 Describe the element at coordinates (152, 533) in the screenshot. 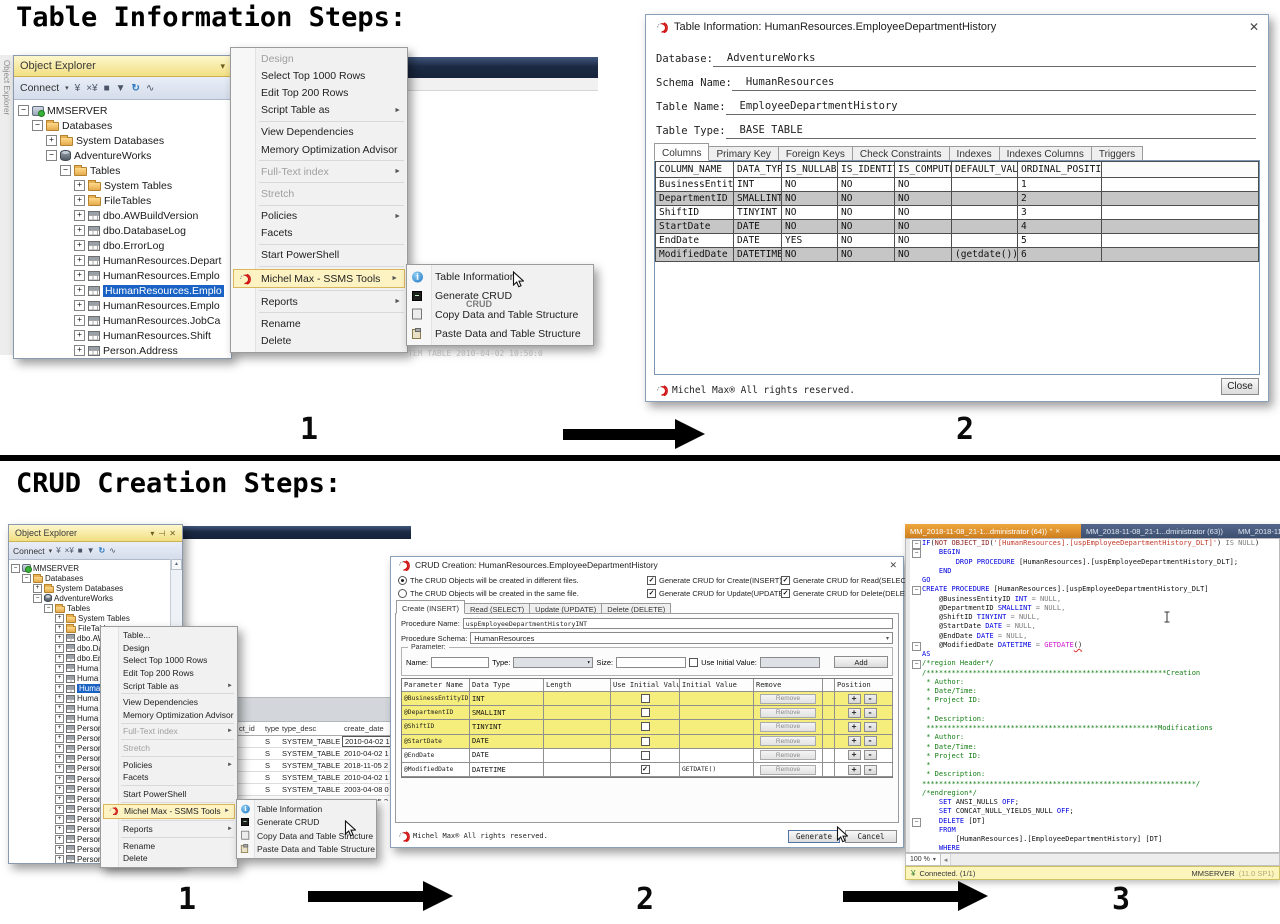

I see `window-icon-0: ▾` at that location.